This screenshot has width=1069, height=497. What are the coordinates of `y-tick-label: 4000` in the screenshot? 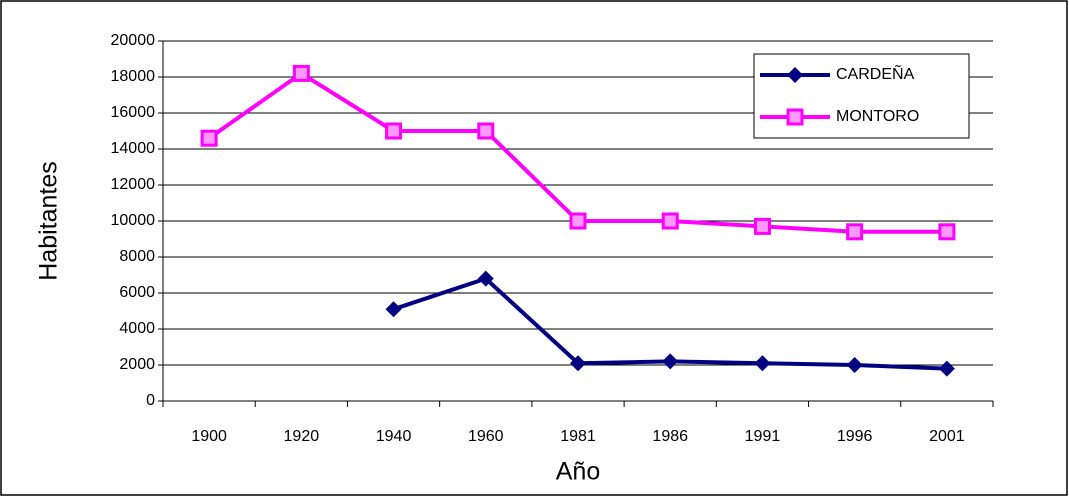 It's located at (137, 328).